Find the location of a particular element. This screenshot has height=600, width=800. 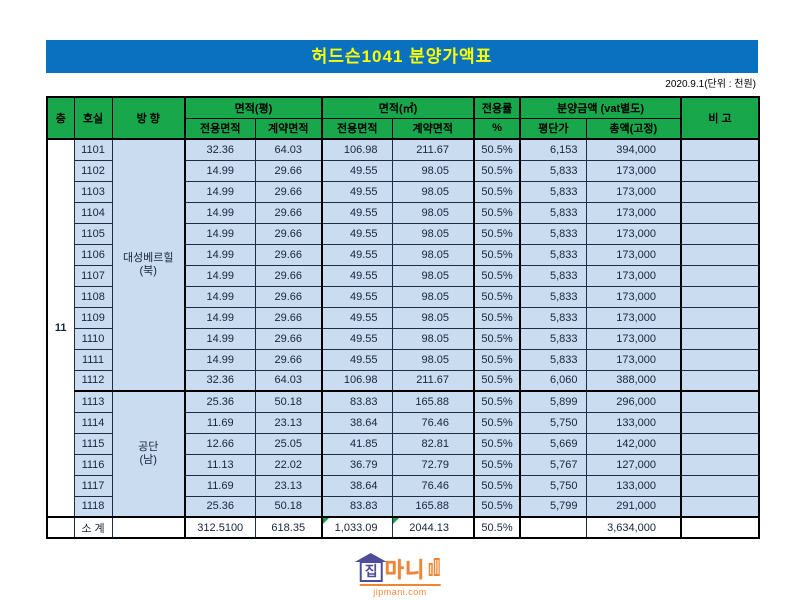

contract-area-py-cell: 22.02 is located at coordinates (288, 464).